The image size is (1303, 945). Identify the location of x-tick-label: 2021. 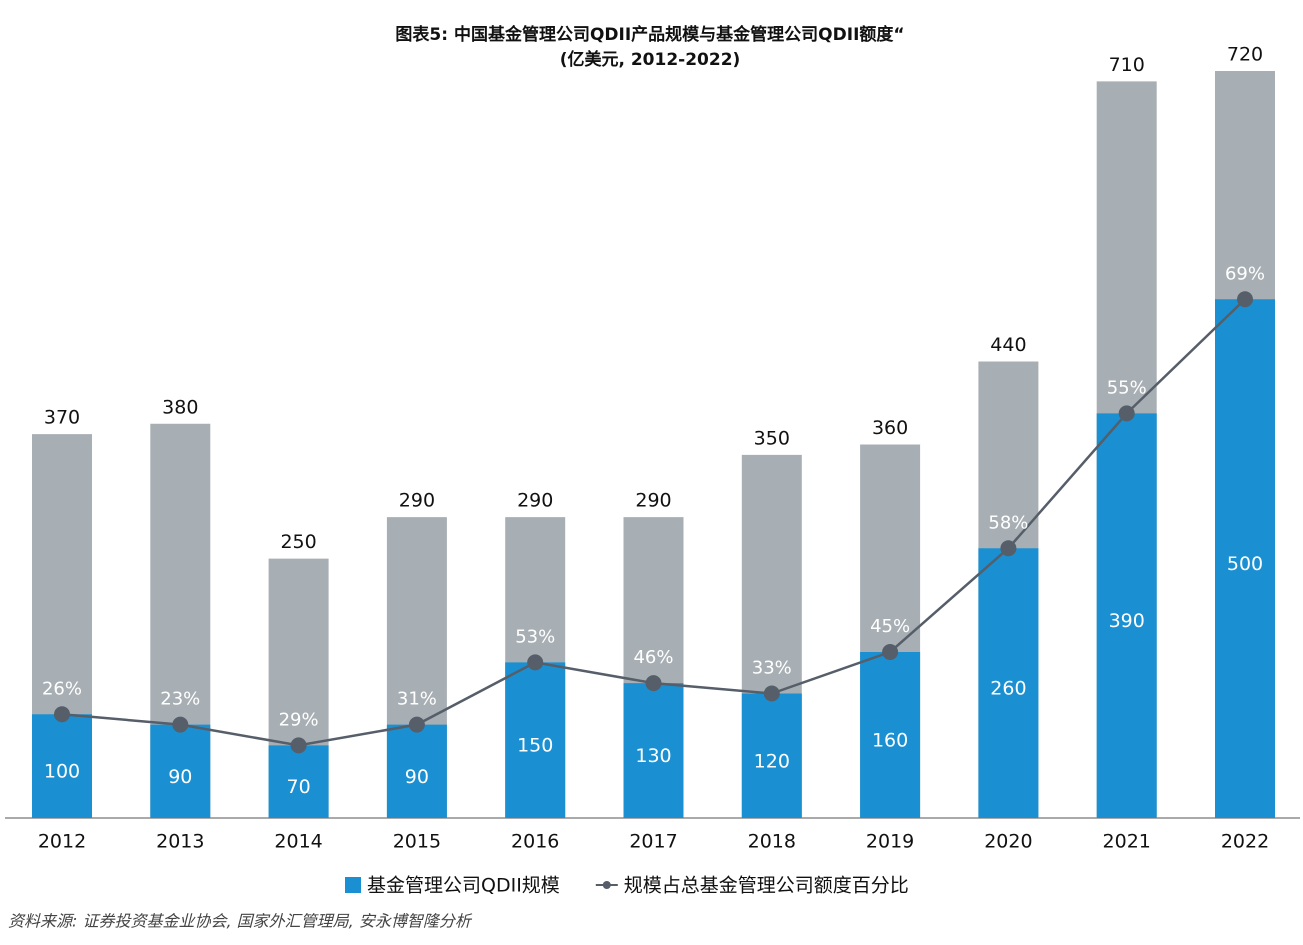
(1127, 842).